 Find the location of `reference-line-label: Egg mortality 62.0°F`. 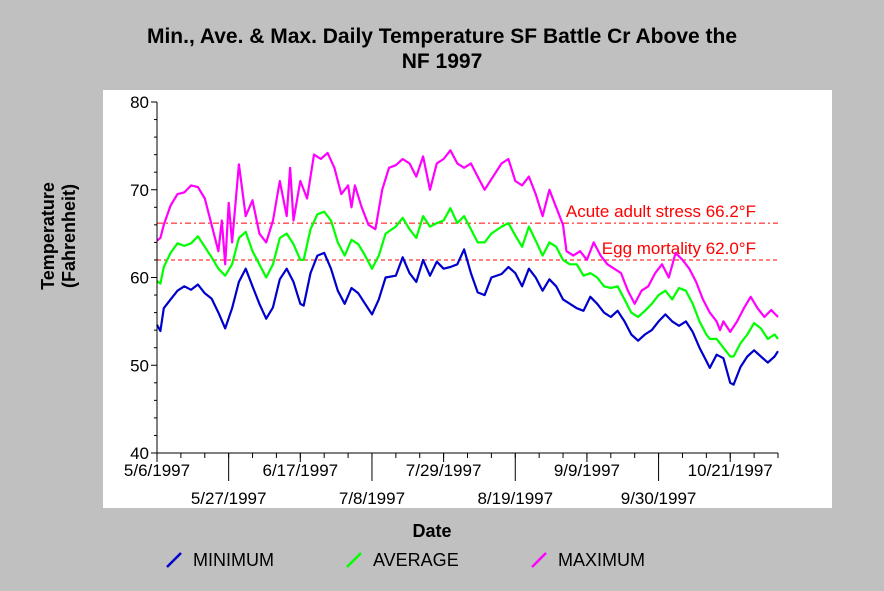

reference-line-label: Egg mortality 62.0°F is located at coordinates (679, 248).